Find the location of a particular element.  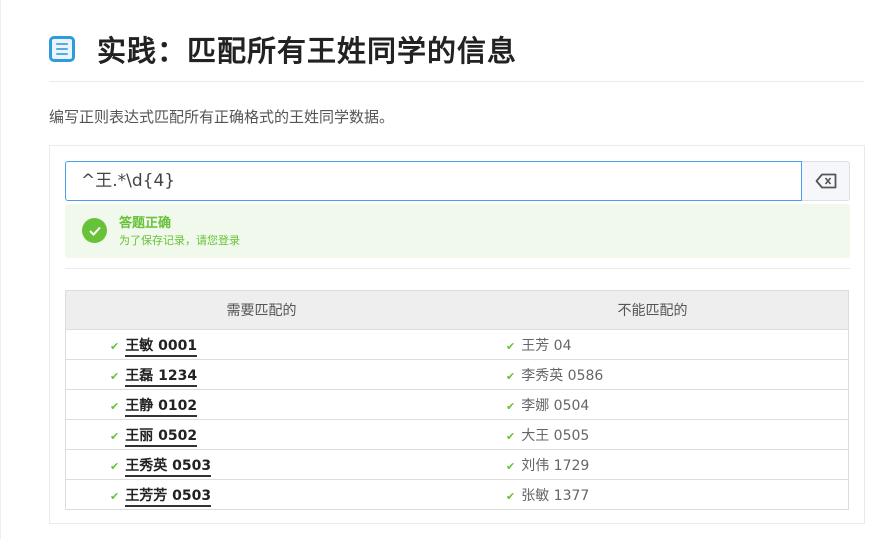

alert-subtitle: 为了保存记录，请您登录 is located at coordinates (179, 240).